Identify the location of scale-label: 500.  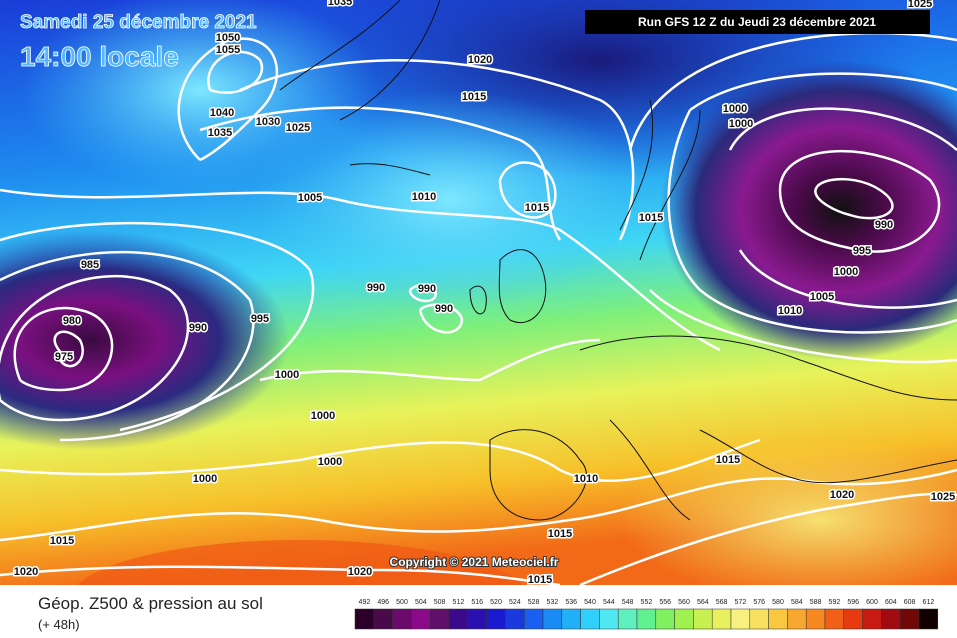
(402, 602).